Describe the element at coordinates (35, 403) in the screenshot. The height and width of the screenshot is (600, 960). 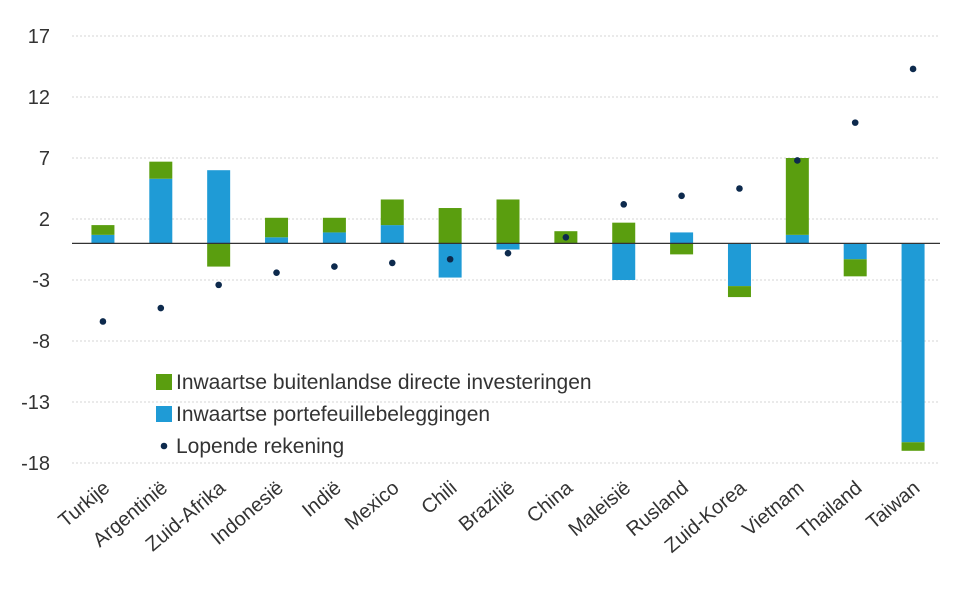
I see `y-tick-label: -13` at that location.